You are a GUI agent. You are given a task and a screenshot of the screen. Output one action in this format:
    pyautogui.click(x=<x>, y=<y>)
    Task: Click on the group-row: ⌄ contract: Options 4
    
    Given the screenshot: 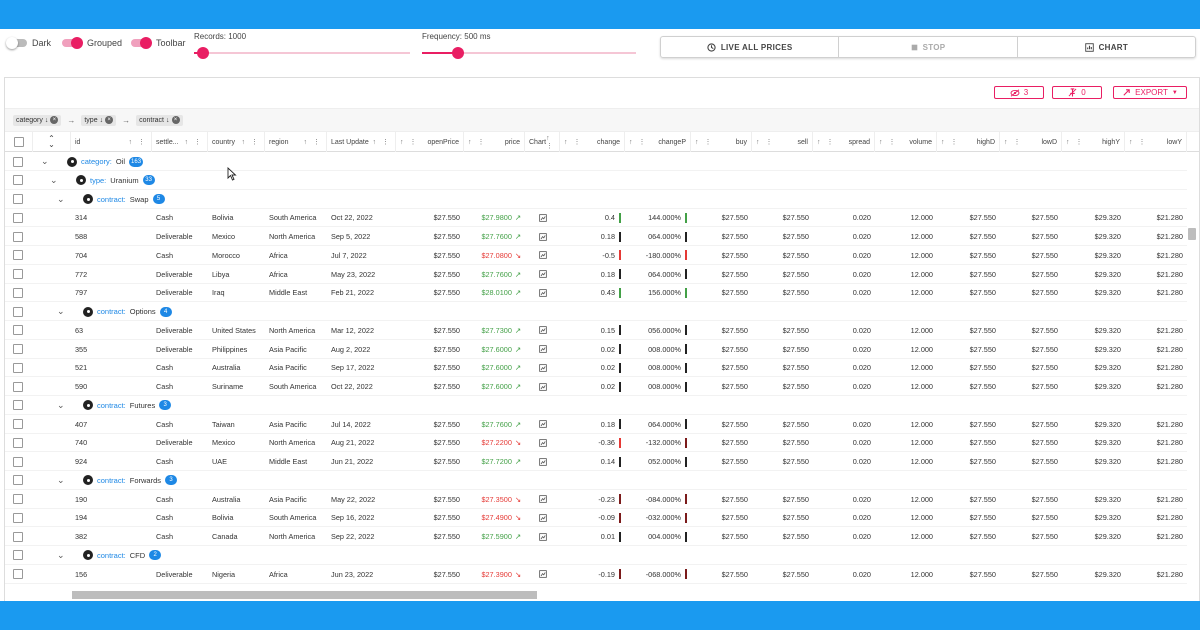 What is the action you would take?
    pyautogui.click(x=596, y=311)
    